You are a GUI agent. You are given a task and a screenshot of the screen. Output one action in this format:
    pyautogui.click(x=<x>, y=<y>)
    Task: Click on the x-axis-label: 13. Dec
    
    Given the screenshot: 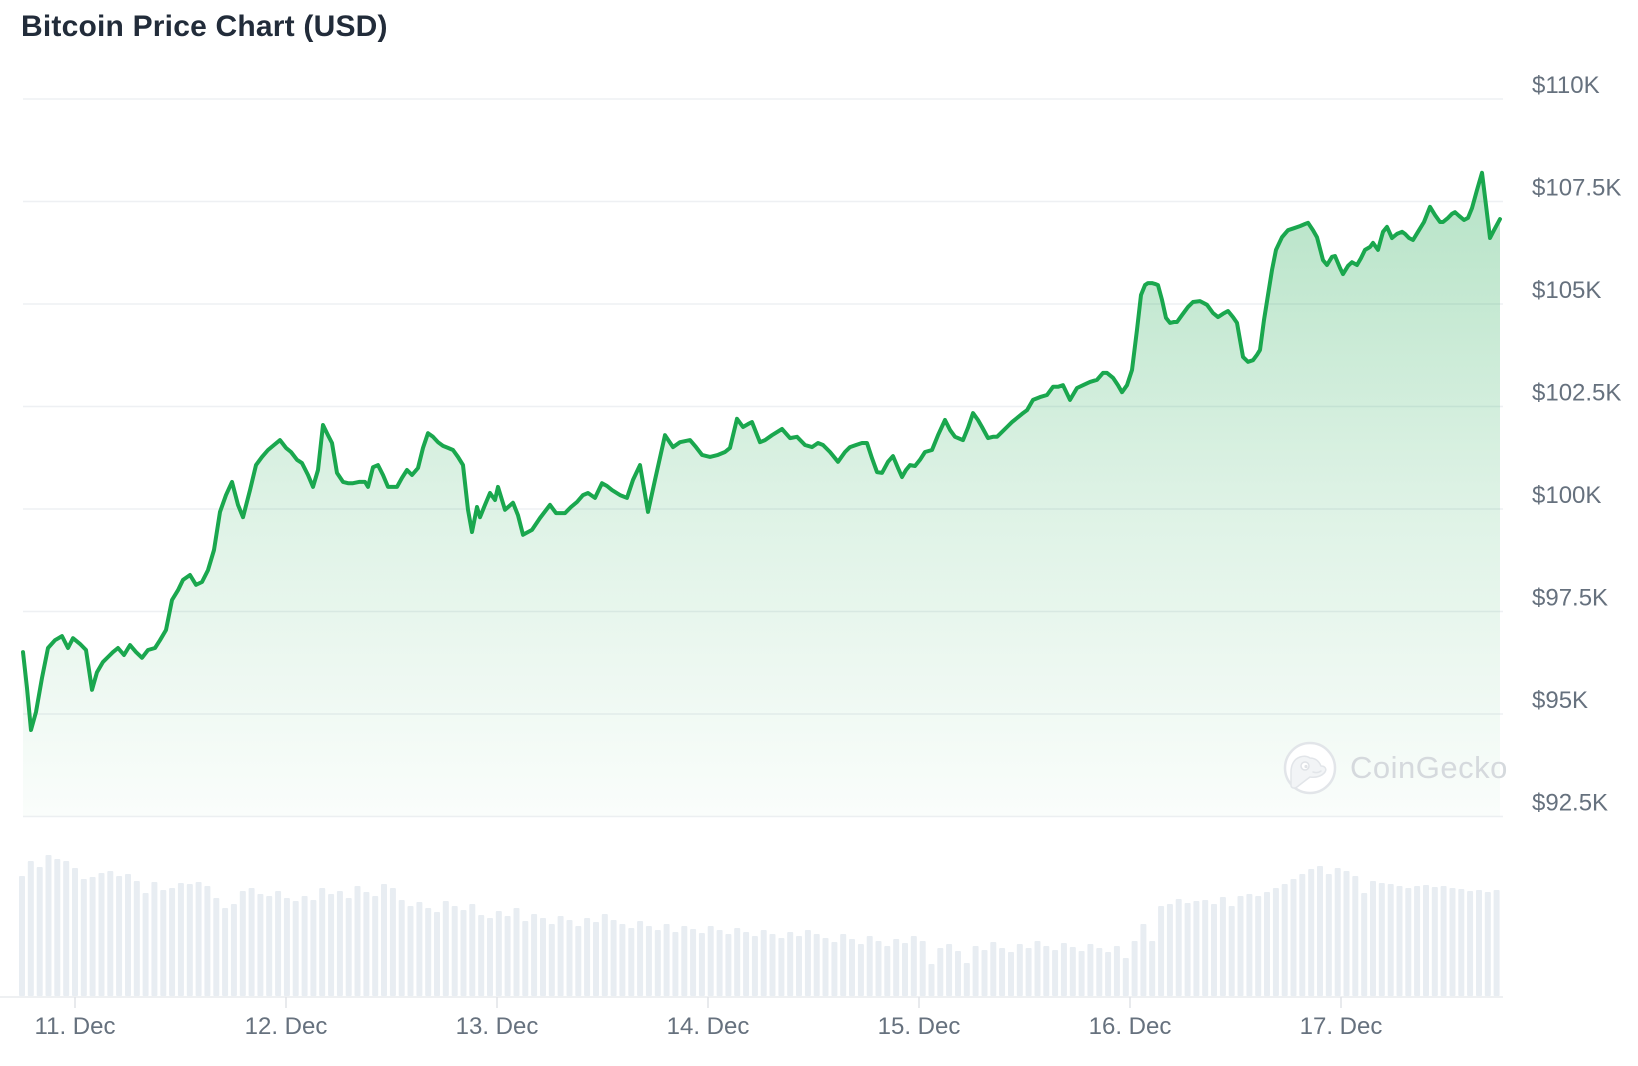 What is the action you would take?
    pyautogui.click(x=497, y=1026)
    